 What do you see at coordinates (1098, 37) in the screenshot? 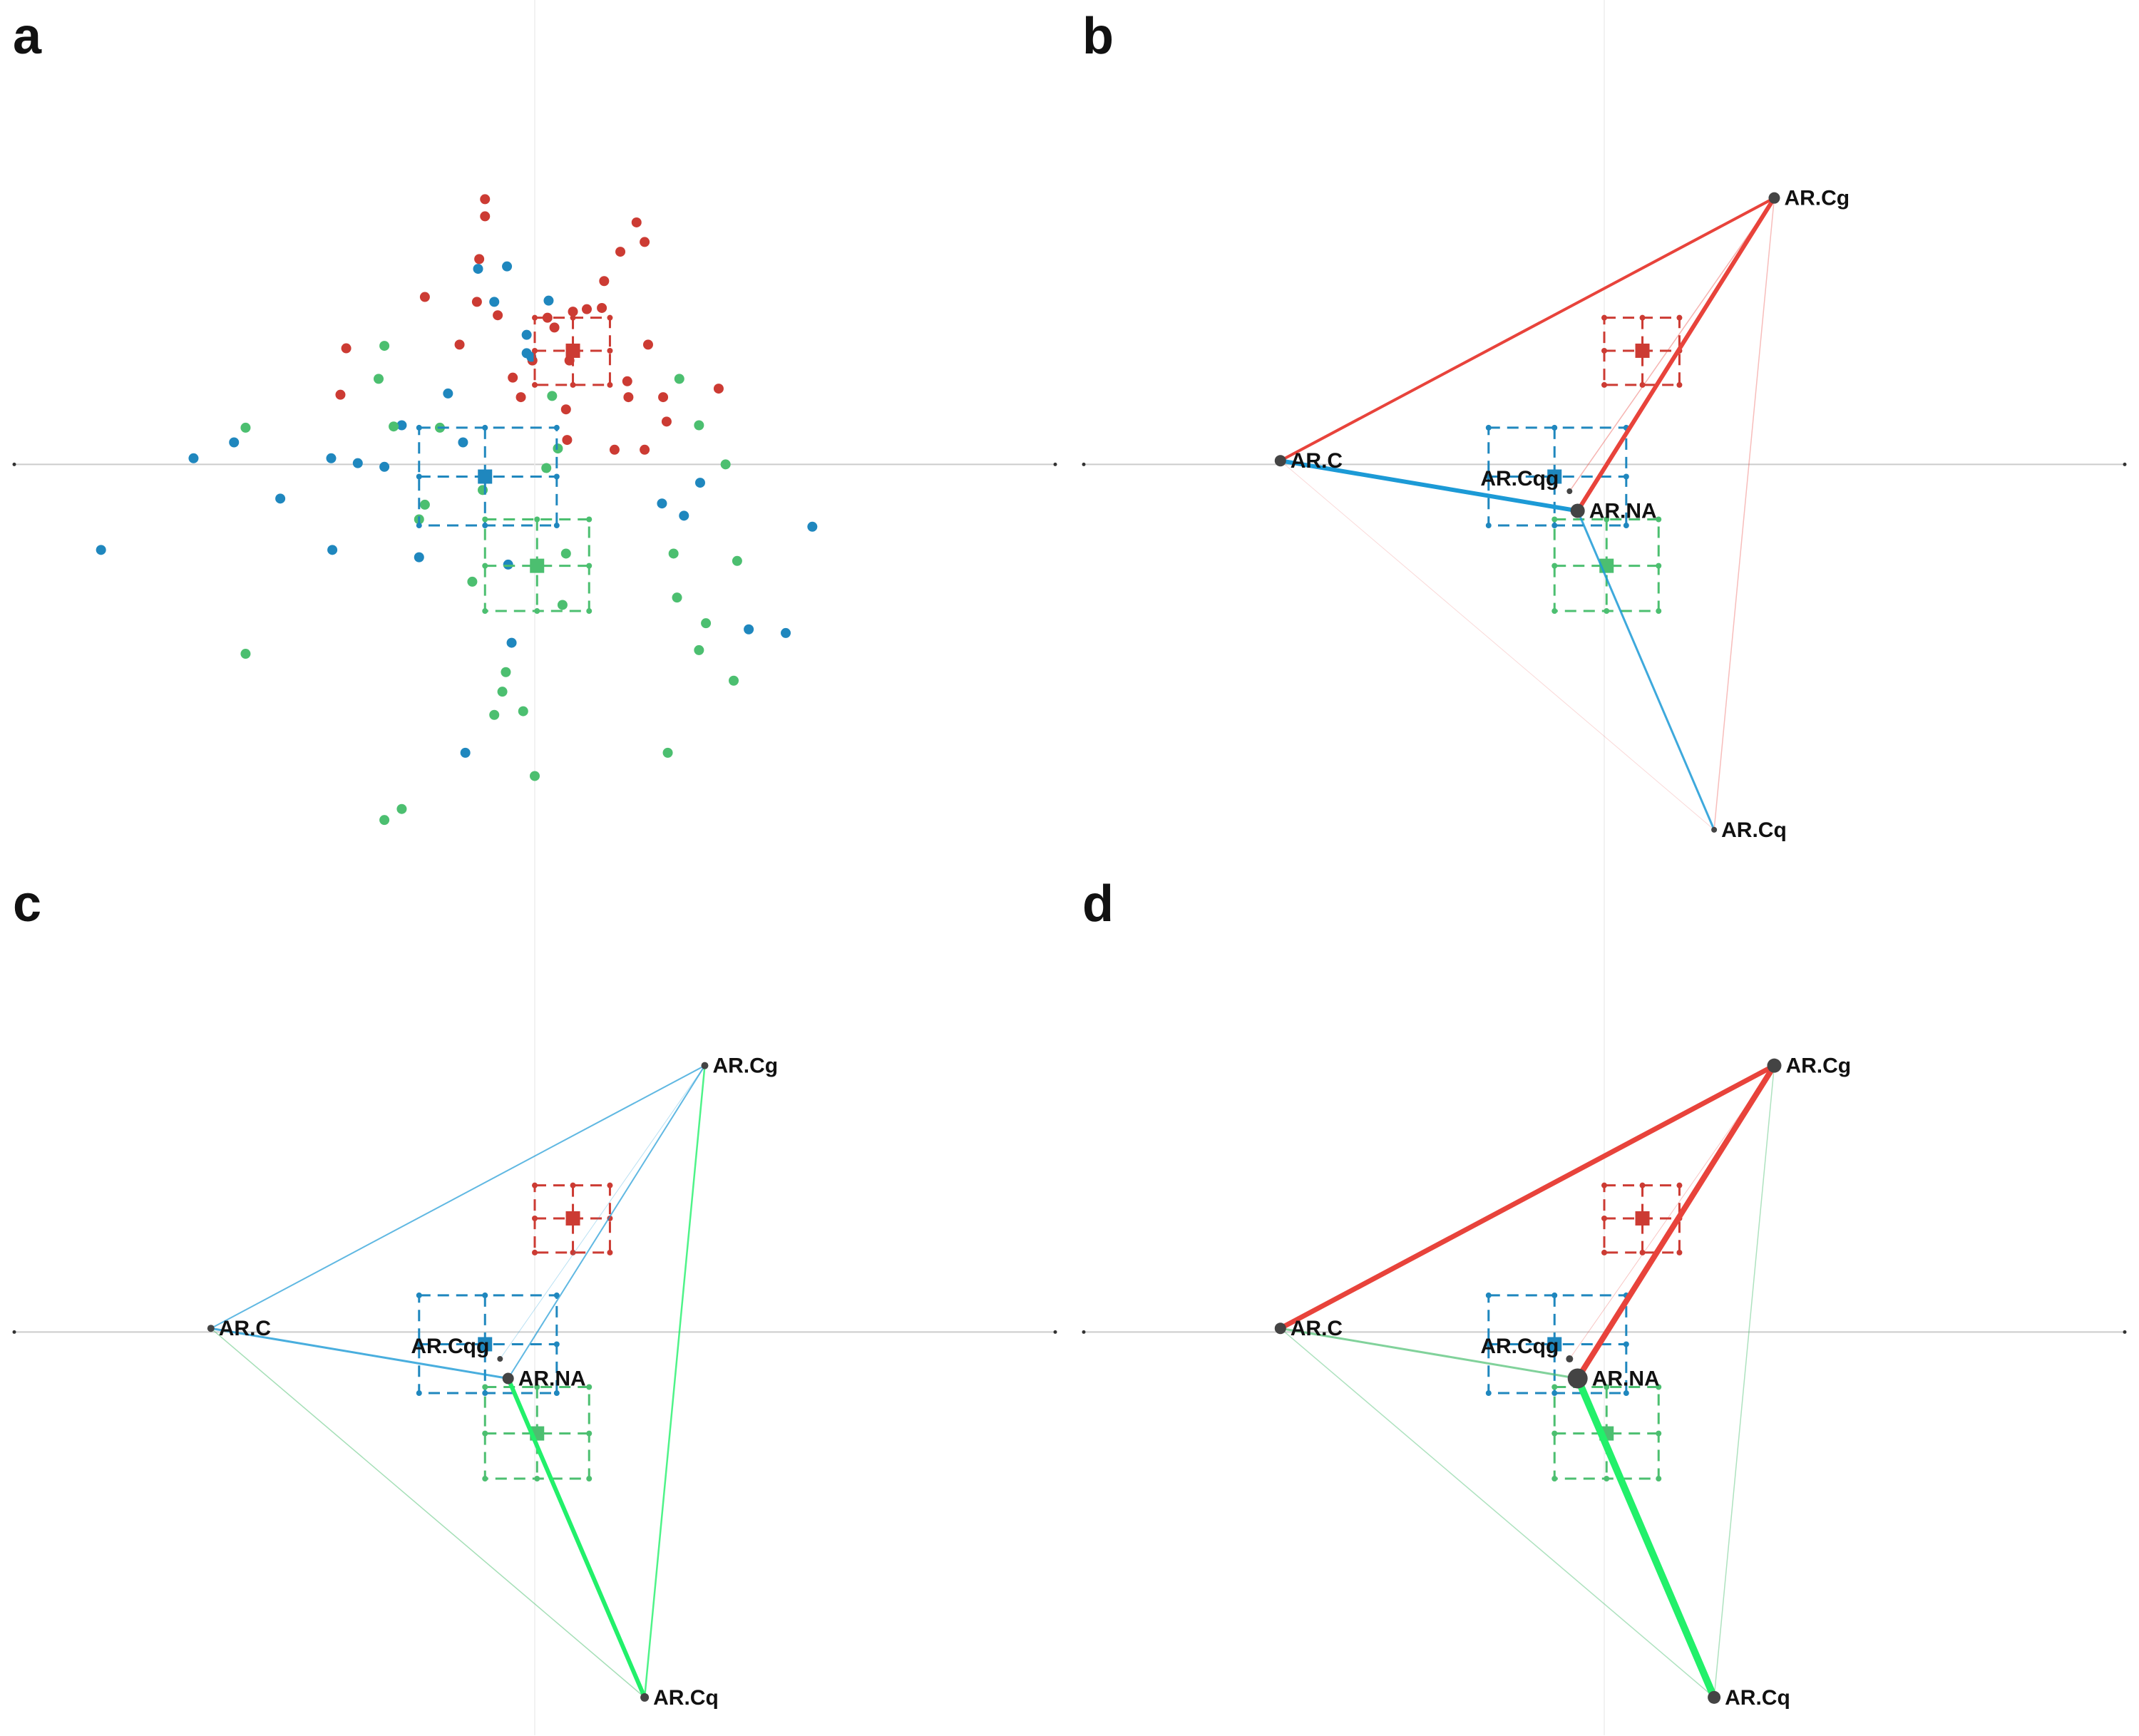
I see `panel-label-b: b` at bounding box center [1098, 37].